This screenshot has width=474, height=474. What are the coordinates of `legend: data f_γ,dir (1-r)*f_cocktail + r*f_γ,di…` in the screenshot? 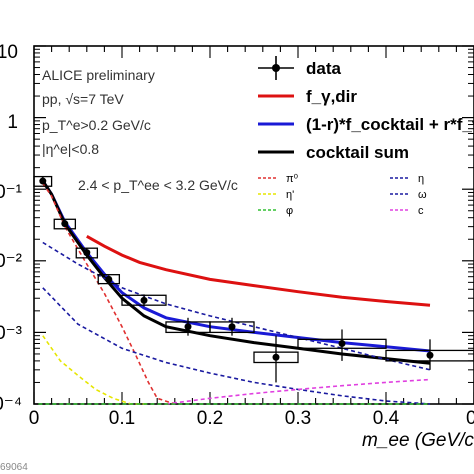 It's located at (366, 109).